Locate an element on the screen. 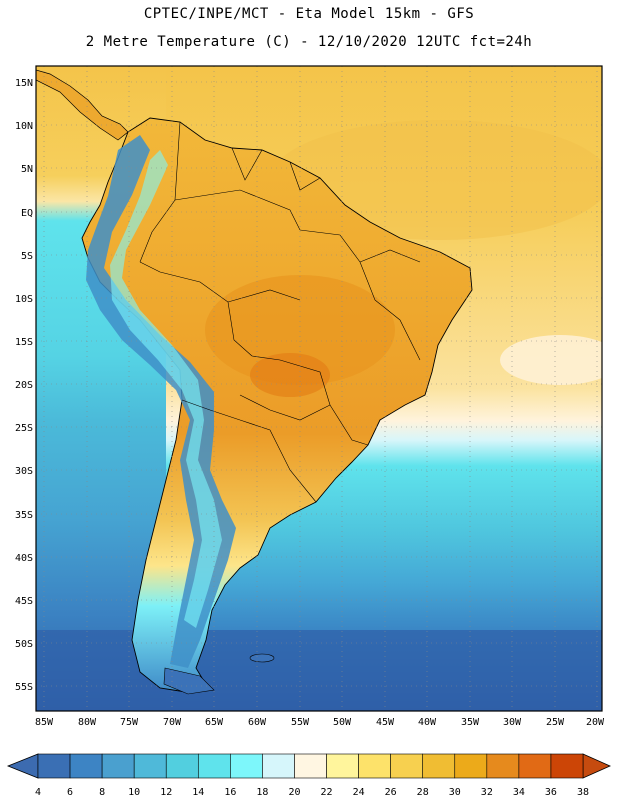 This screenshot has height=800, width=618. lat-label: 10N is located at coordinates (24, 126).